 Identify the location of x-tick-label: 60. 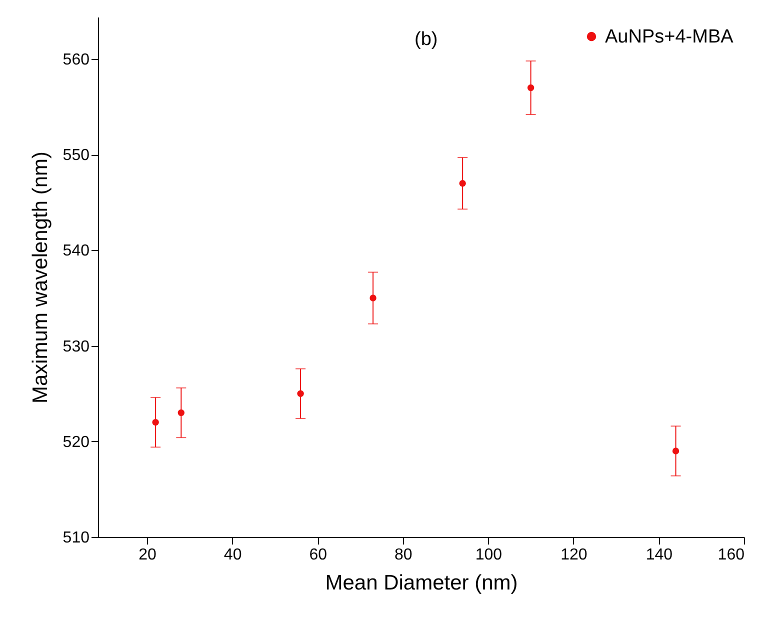
(318, 555).